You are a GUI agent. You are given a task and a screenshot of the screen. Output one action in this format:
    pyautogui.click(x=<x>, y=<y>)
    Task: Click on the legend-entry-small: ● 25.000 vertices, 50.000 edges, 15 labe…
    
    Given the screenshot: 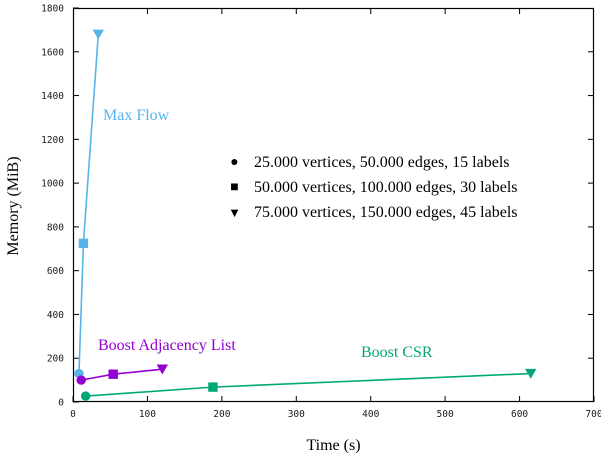 What is the action you would take?
    pyautogui.click(x=372, y=162)
    